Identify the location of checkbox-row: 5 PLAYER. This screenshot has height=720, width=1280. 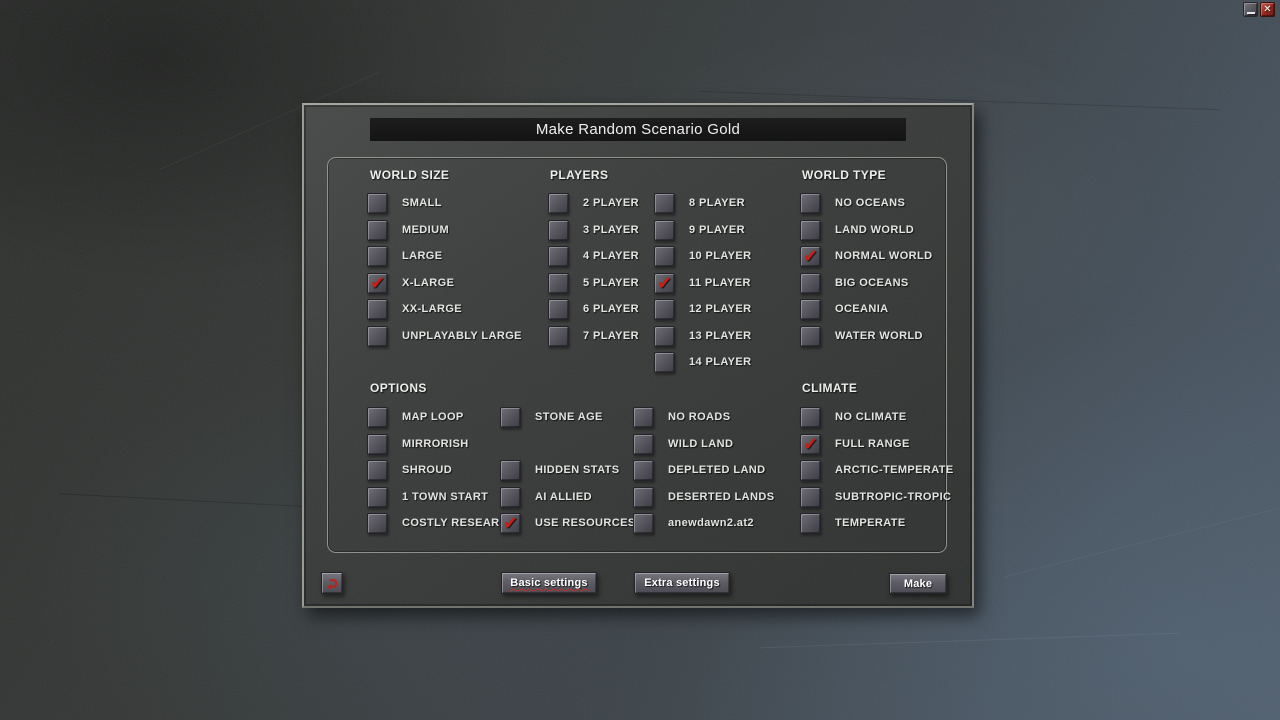
(593, 286).